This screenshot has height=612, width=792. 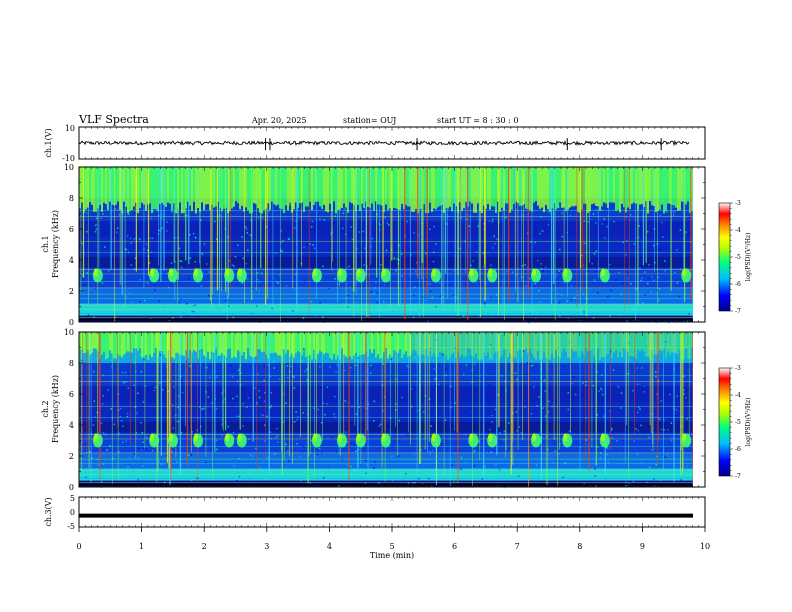 I want to click on ch1-freq-tick-6: 6, so click(x=71, y=229).